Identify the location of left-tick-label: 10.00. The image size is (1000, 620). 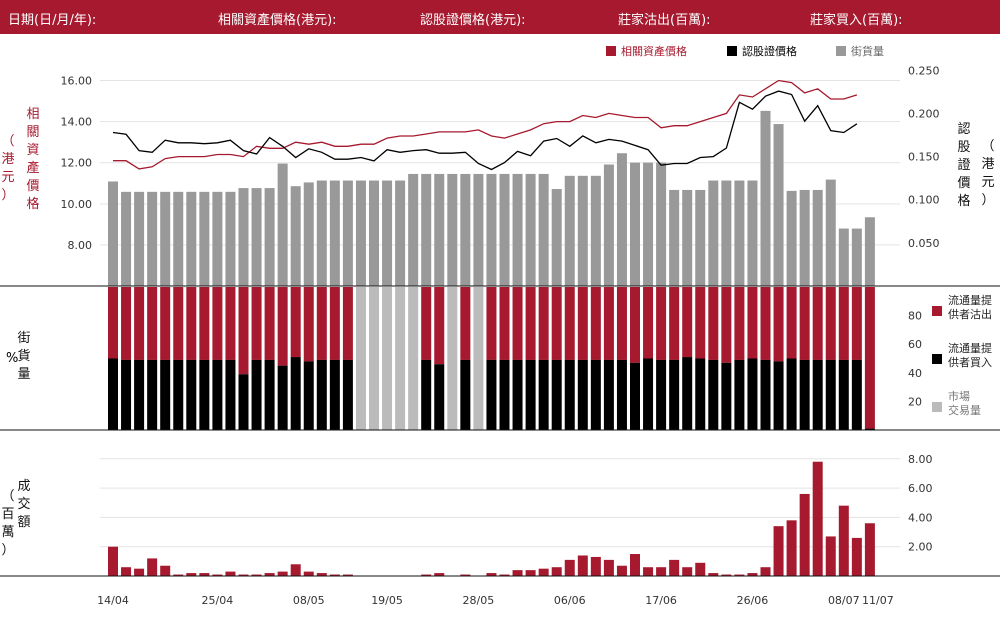
(77, 204).